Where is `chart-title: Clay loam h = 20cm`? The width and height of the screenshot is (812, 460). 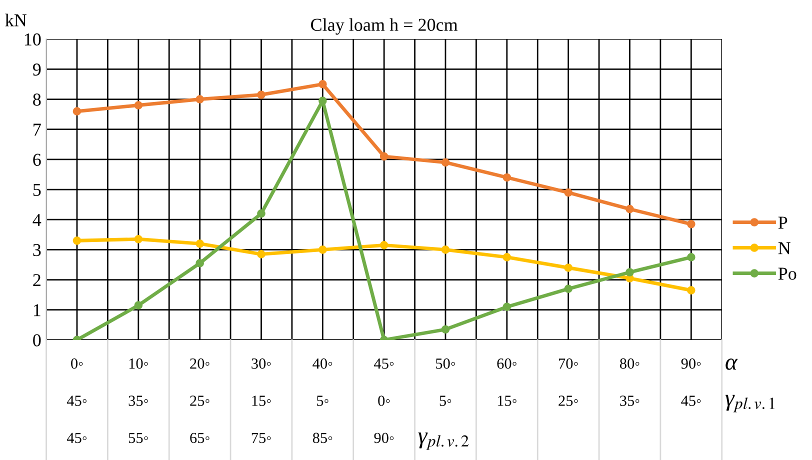 chart-title: Clay loam h = 20cm is located at coordinates (384, 26).